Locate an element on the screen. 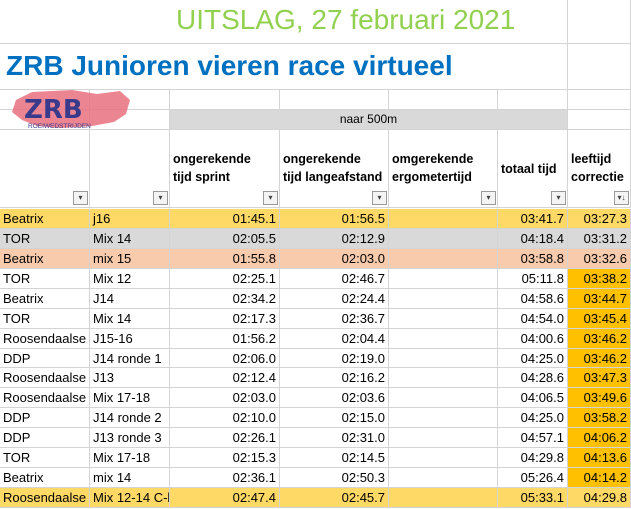 This screenshot has width=631, height=509. distance-time: 02:12.9 is located at coordinates (334, 238).